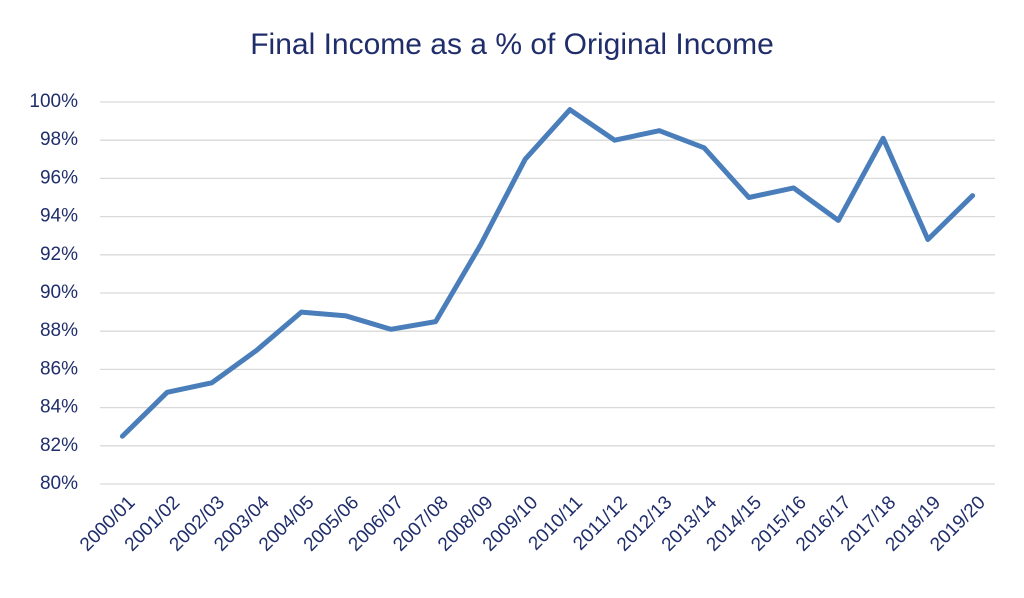  What do you see at coordinates (59, 407) in the screenshot?
I see `y-tick-label: 84%` at bounding box center [59, 407].